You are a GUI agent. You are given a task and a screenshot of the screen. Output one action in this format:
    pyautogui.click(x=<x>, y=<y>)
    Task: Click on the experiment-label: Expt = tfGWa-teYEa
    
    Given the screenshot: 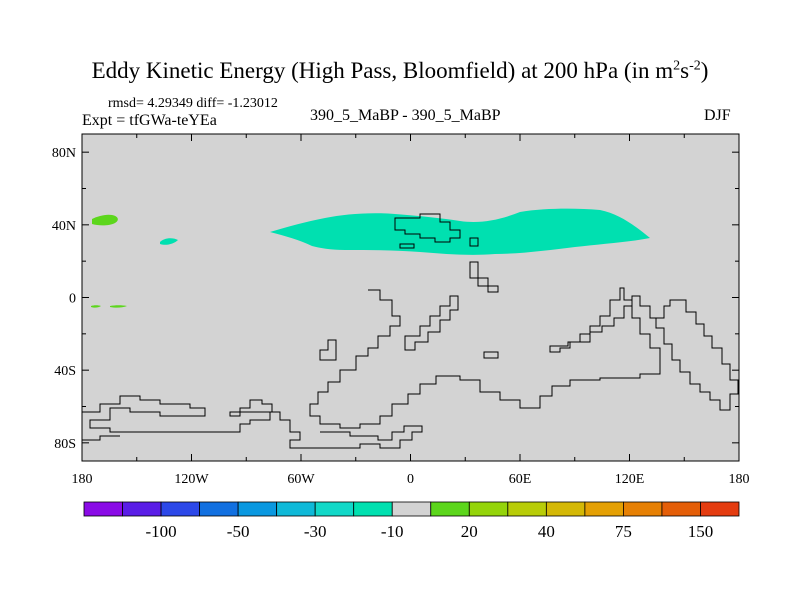 What is the action you would take?
    pyautogui.click(x=149, y=120)
    